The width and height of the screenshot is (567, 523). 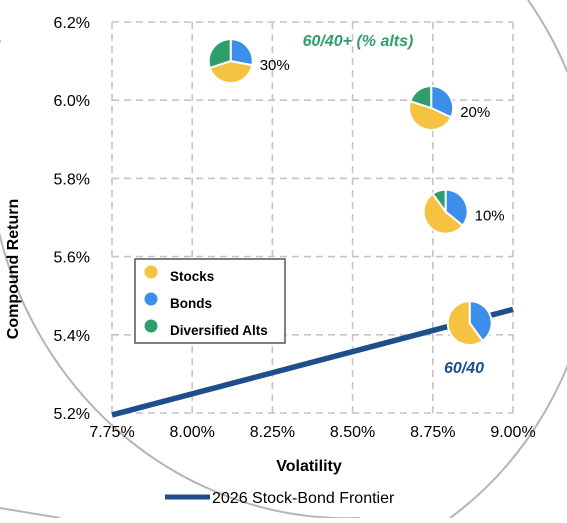 What do you see at coordinates (219, 330) in the screenshot?
I see `legend-label-alts: Diversified Alts` at bounding box center [219, 330].